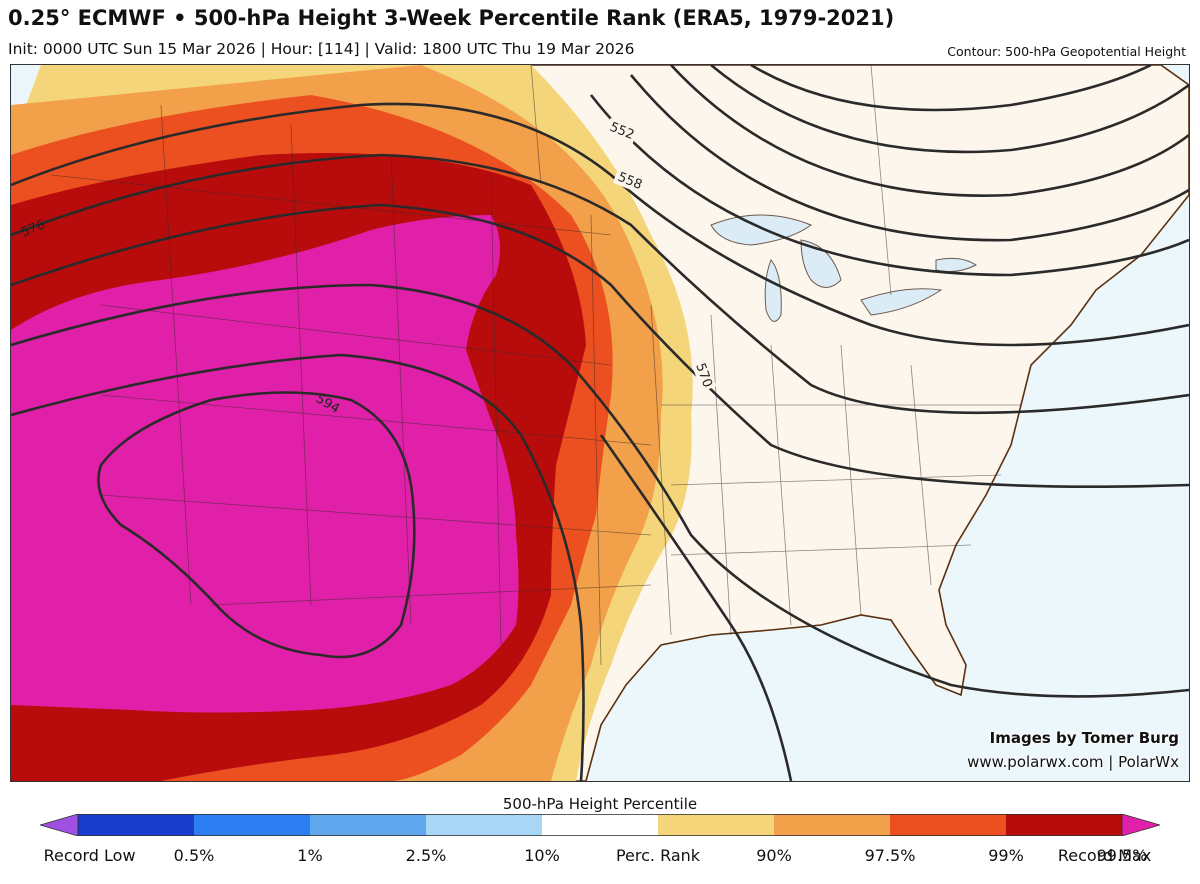 This screenshot has height=884, width=1200. I want to click on colorbar-label: 99%, so click(1006, 855).